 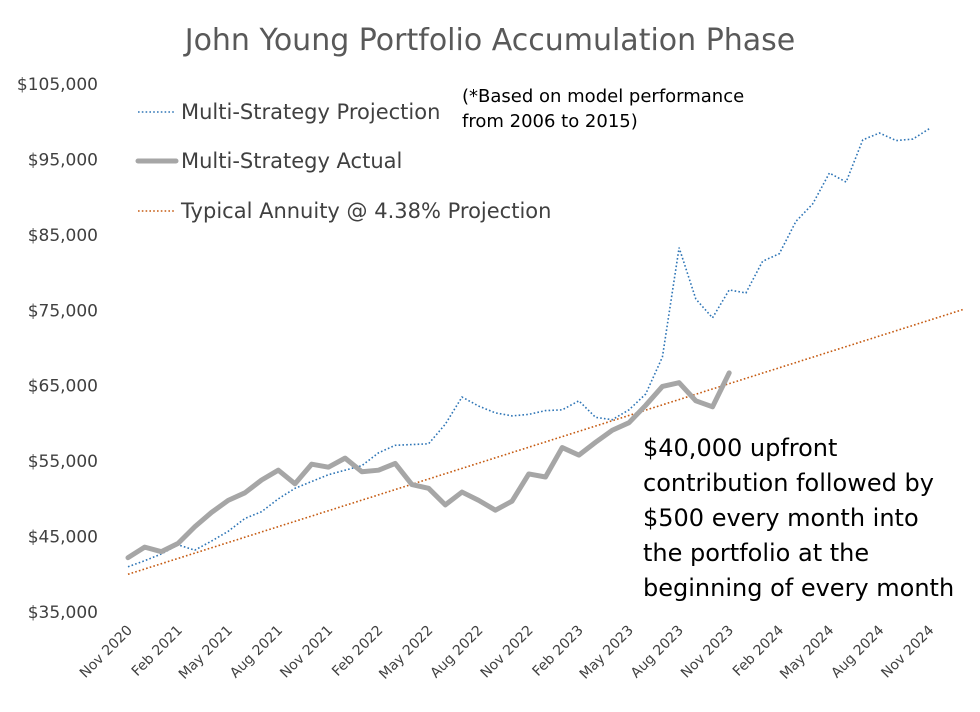 What do you see at coordinates (707, 652) in the screenshot?
I see `x-tick-label: Nov 2023` at bounding box center [707, 652].